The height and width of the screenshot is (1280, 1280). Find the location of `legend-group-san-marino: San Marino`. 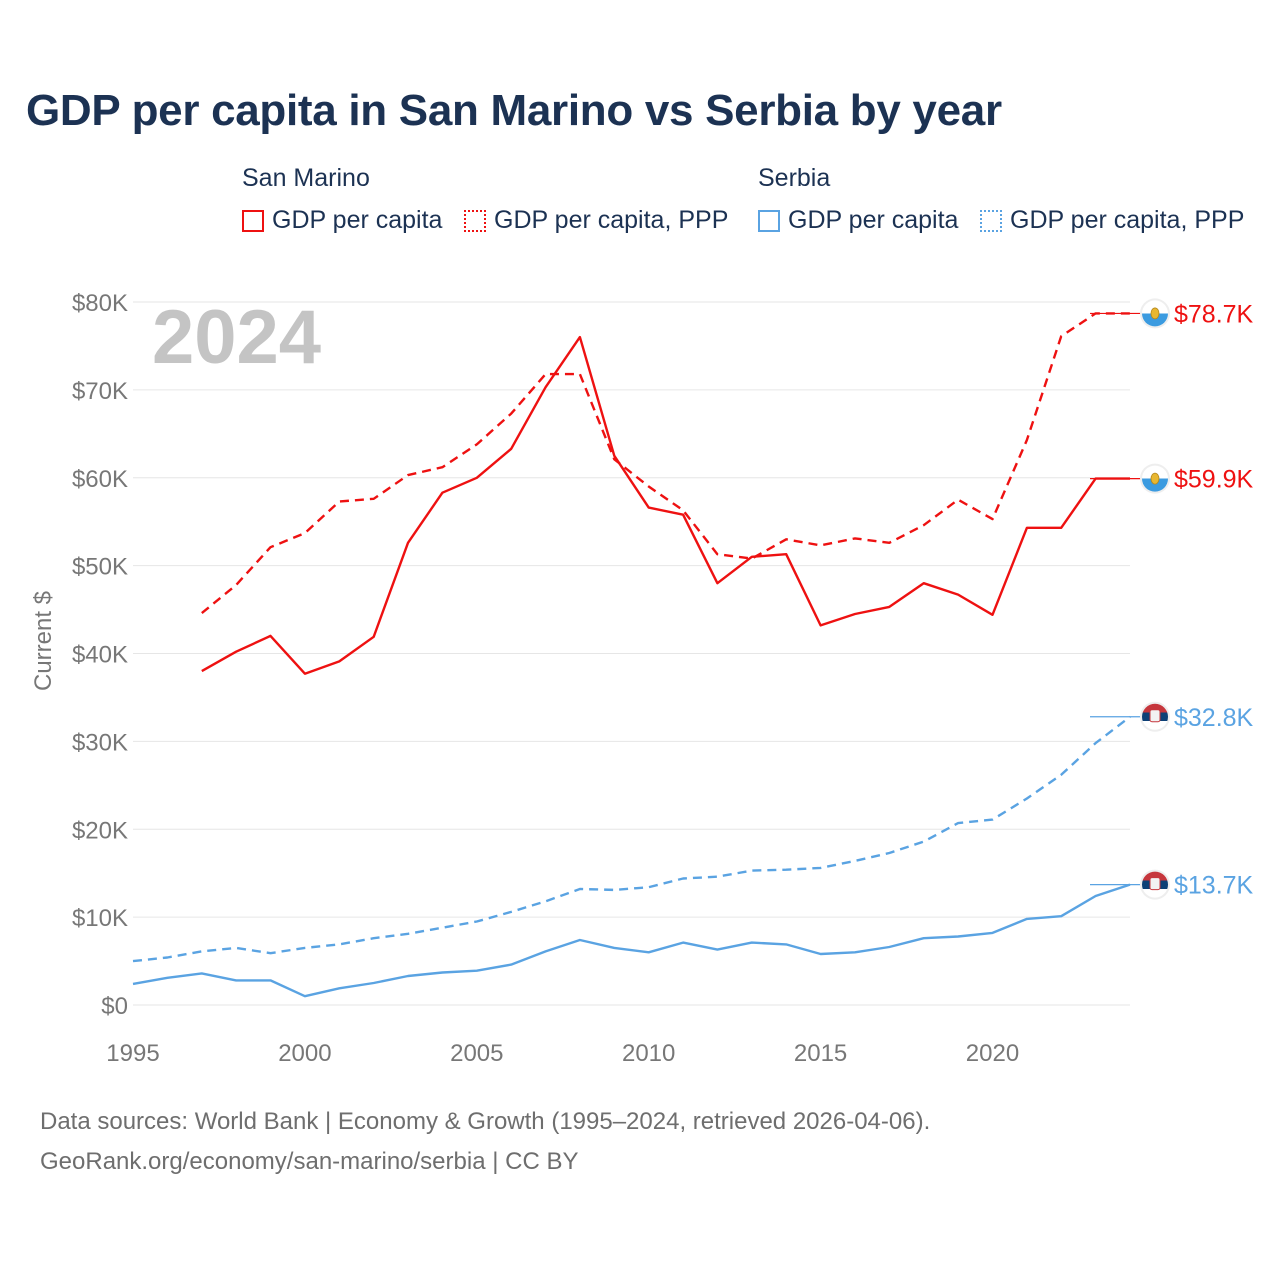

legend-group-san-marino: San Marino is located at coordinates (306, 178).